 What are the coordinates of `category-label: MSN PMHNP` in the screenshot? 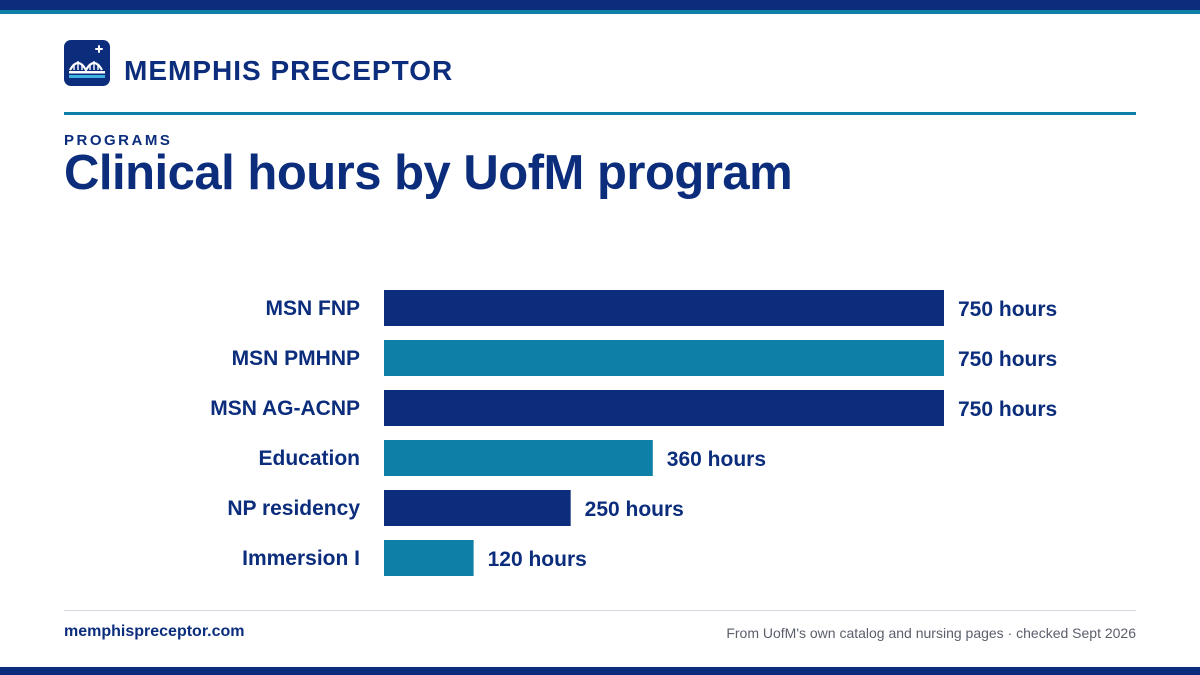 It's located at (296, 358).